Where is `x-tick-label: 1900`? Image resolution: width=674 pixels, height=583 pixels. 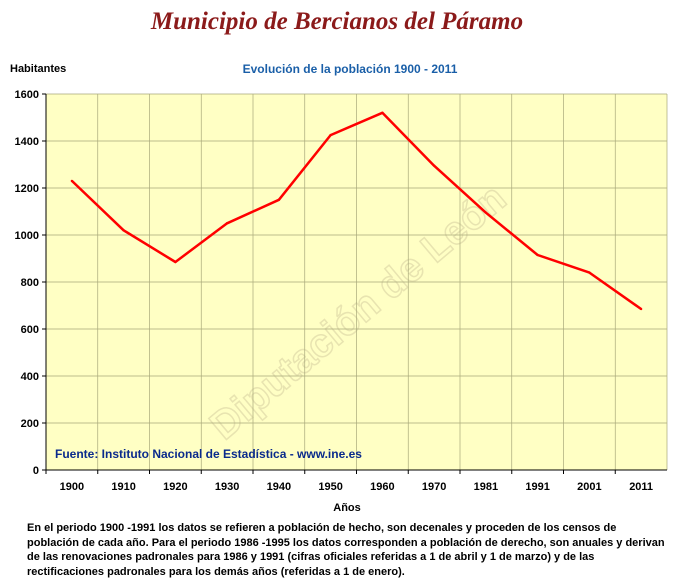 x-tick-label: 1900 is located at coordinates (72, 487).